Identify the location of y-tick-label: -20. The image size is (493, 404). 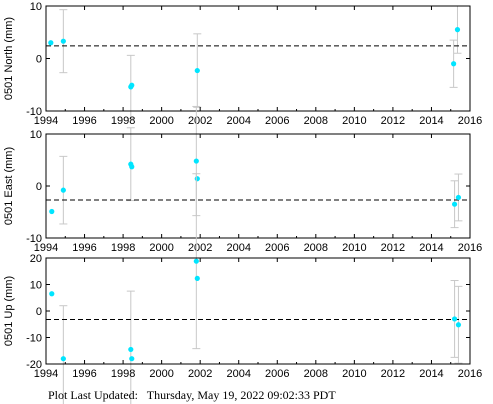
(34, 365).